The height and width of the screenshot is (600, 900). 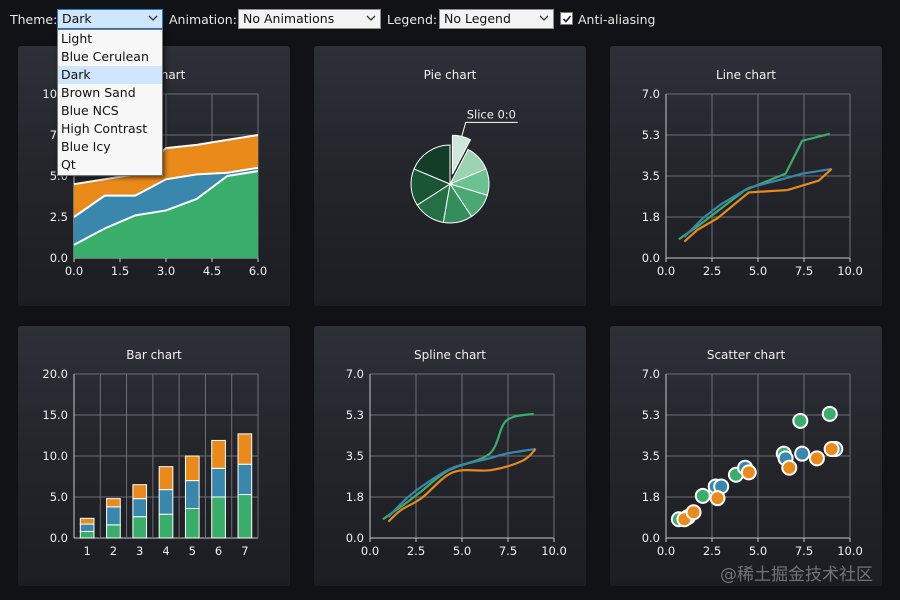 What do you see at coordinates (55, 456) in the screenshot?
I see `y-tick-label: 10.0` at bounding box center [55, 456].